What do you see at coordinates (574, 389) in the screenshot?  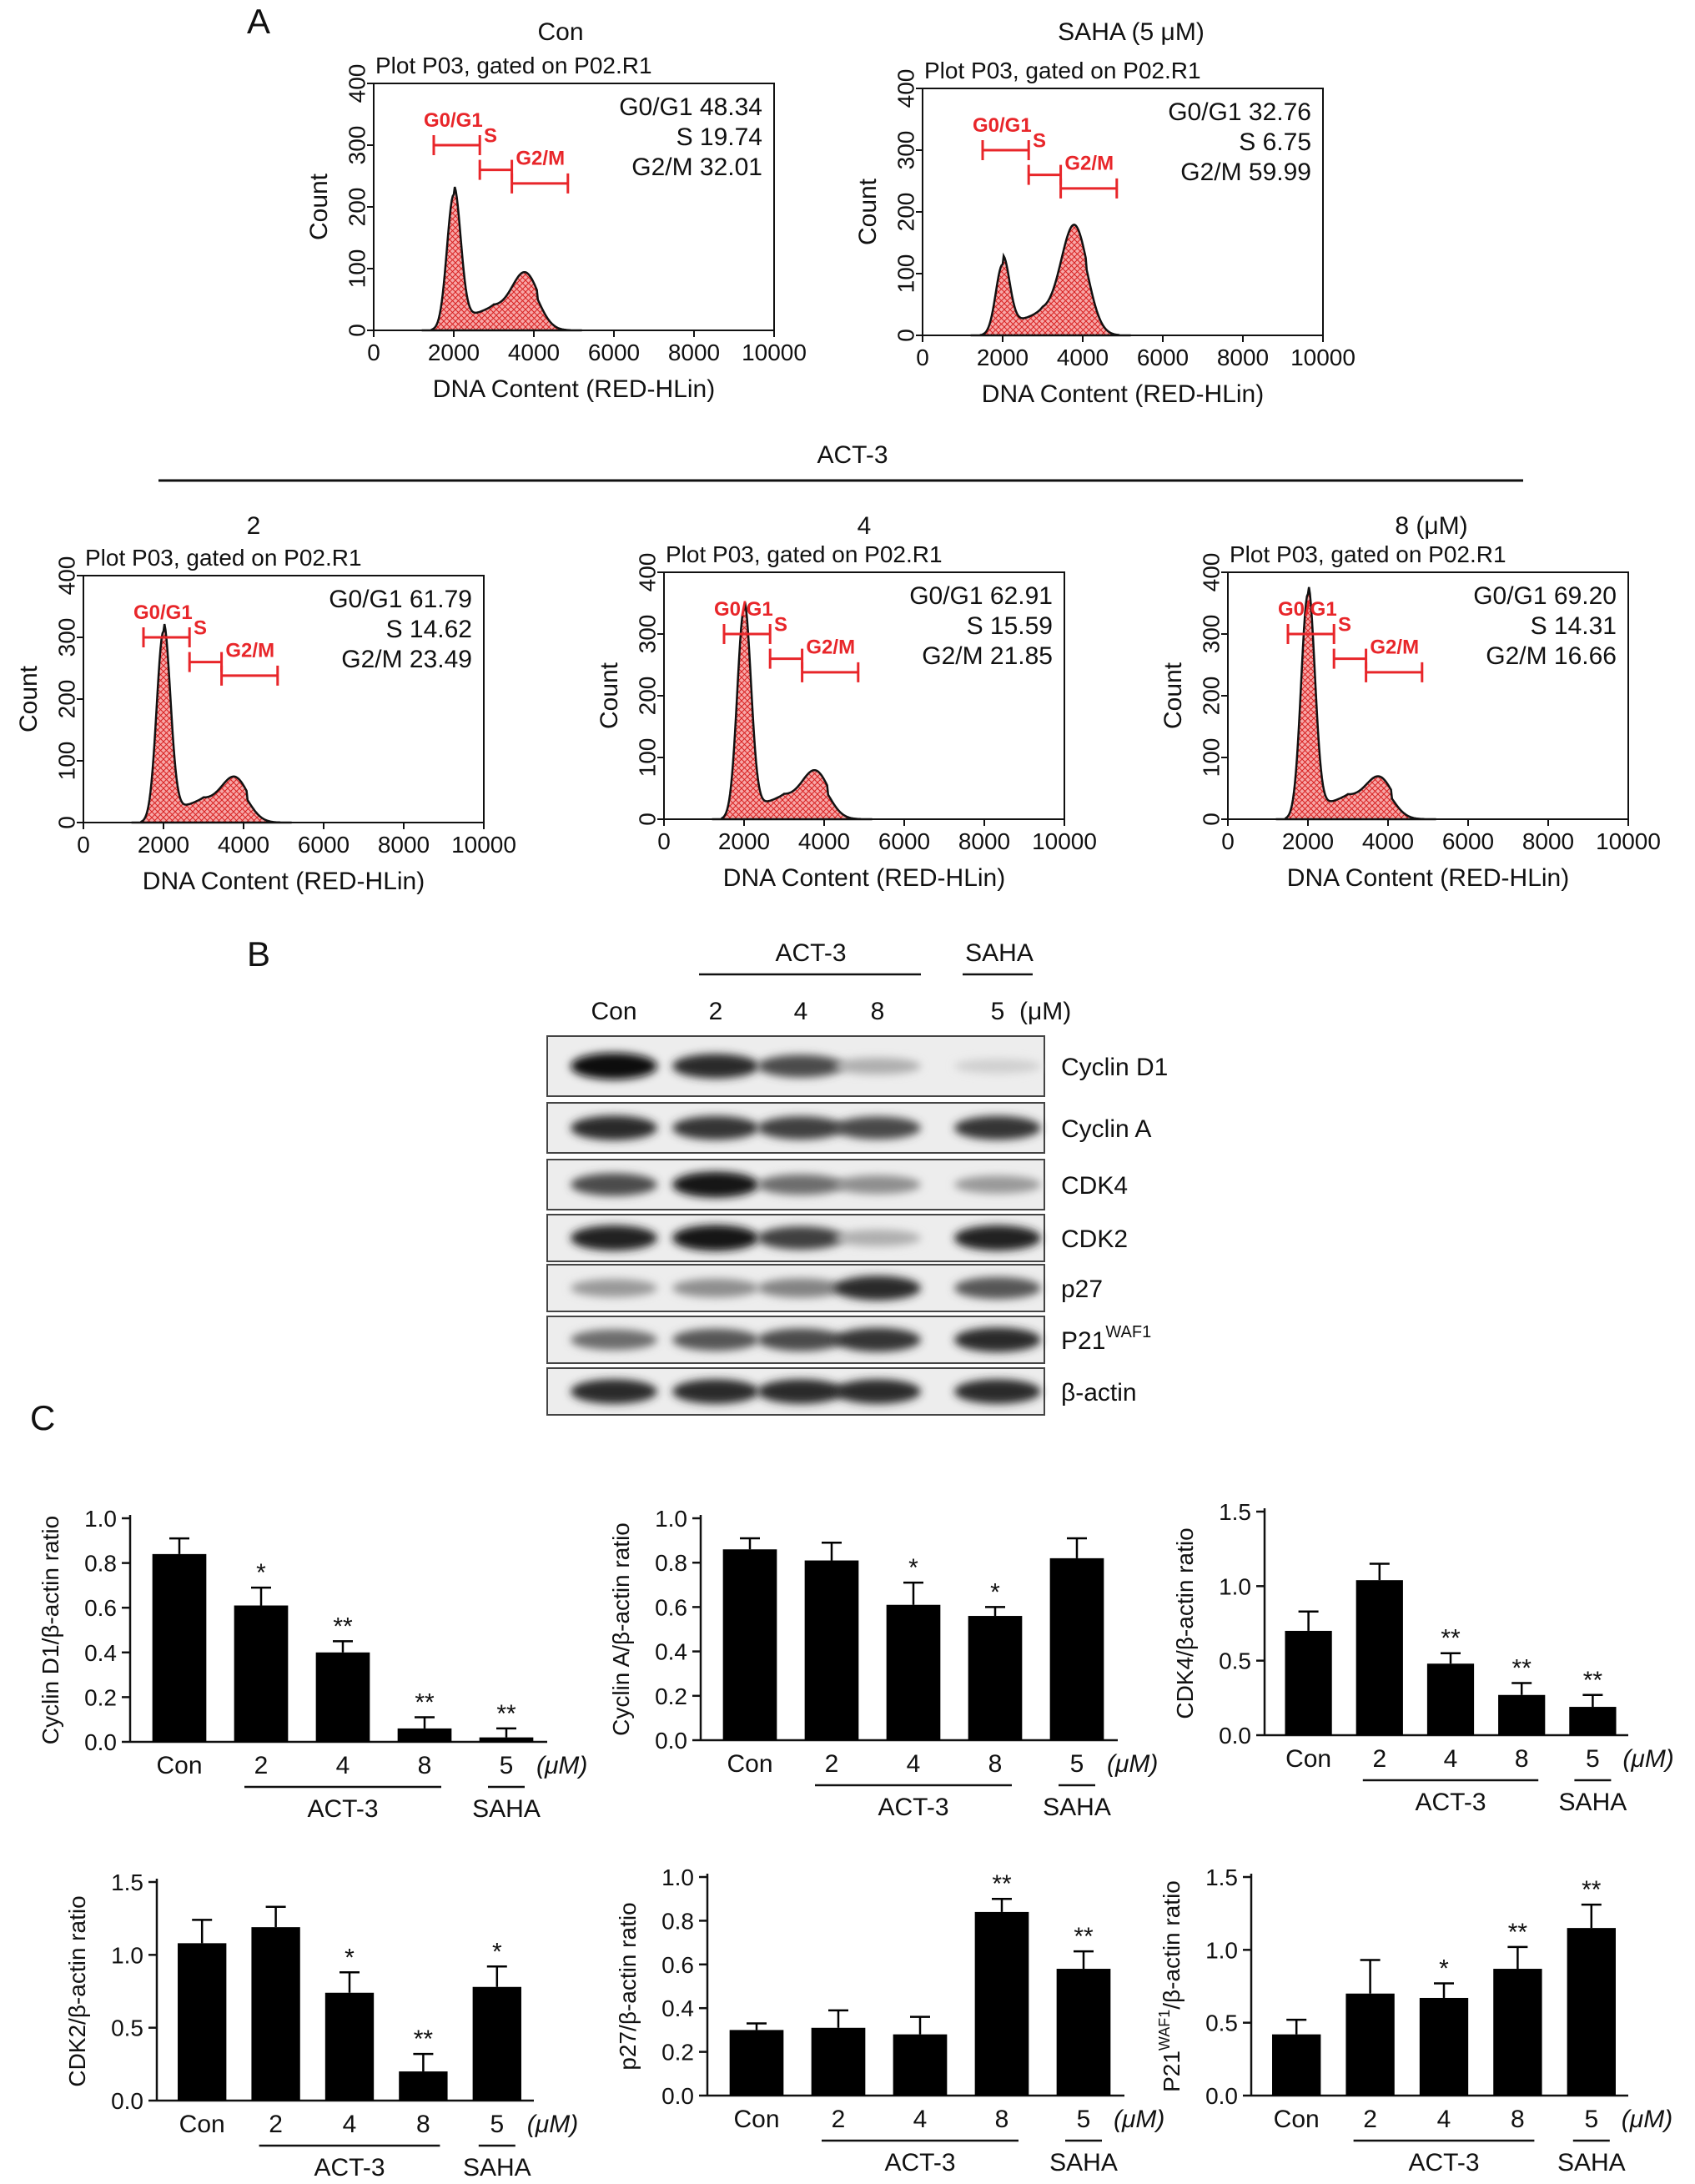 I see `flow-x-axis-label: DNA Content (RED-HLin)` at bounding box center [574, 389].